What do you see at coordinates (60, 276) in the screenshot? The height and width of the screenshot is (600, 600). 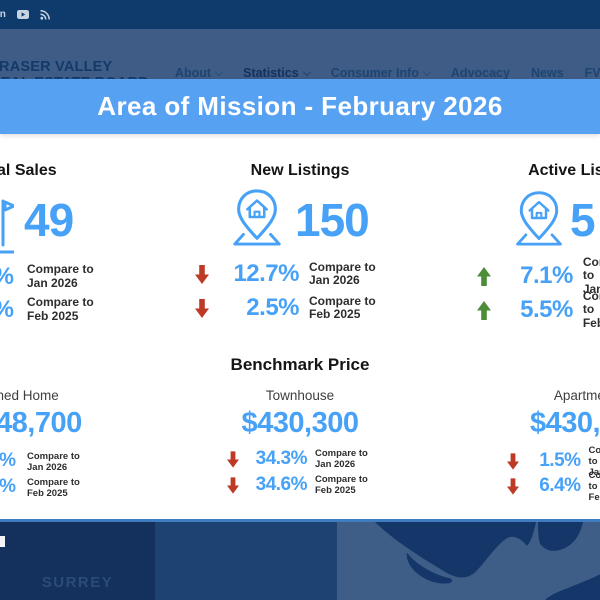 I see `total-sales-compare-1-label: Compare to Jan 2026` at bounding box center [60, 276].